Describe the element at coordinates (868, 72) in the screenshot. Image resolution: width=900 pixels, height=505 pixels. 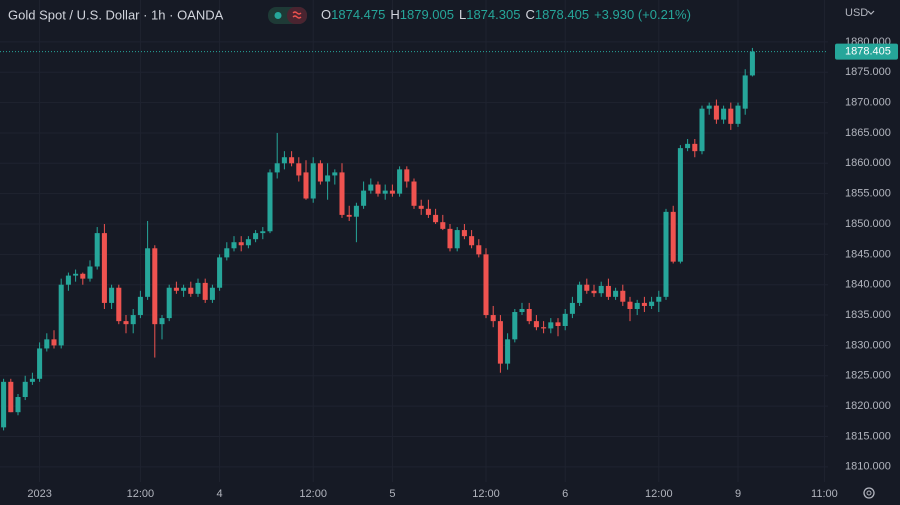
I see `y-tick-label: 1875.000` at that location.